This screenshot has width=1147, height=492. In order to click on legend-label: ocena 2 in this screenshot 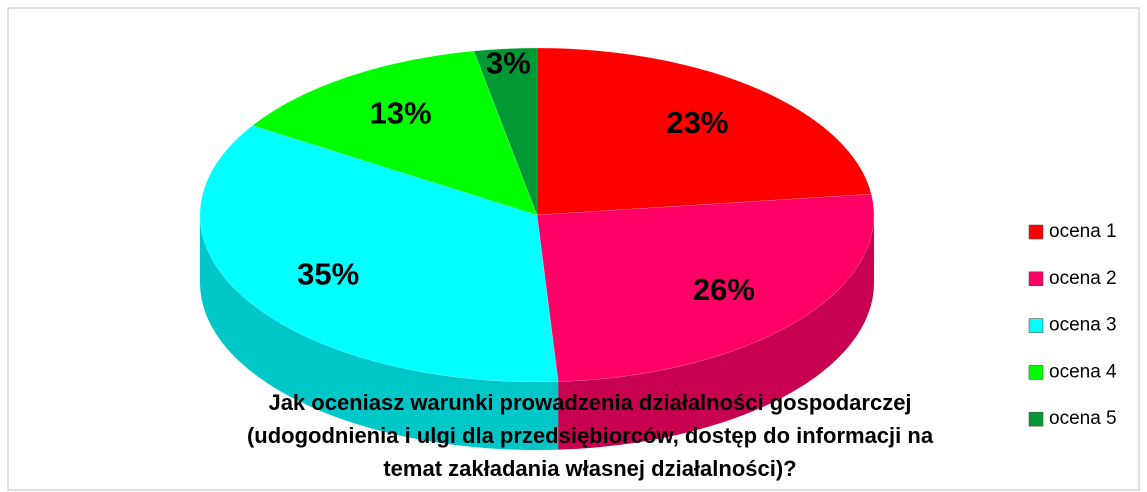, I will do `click(1083, 278)`.